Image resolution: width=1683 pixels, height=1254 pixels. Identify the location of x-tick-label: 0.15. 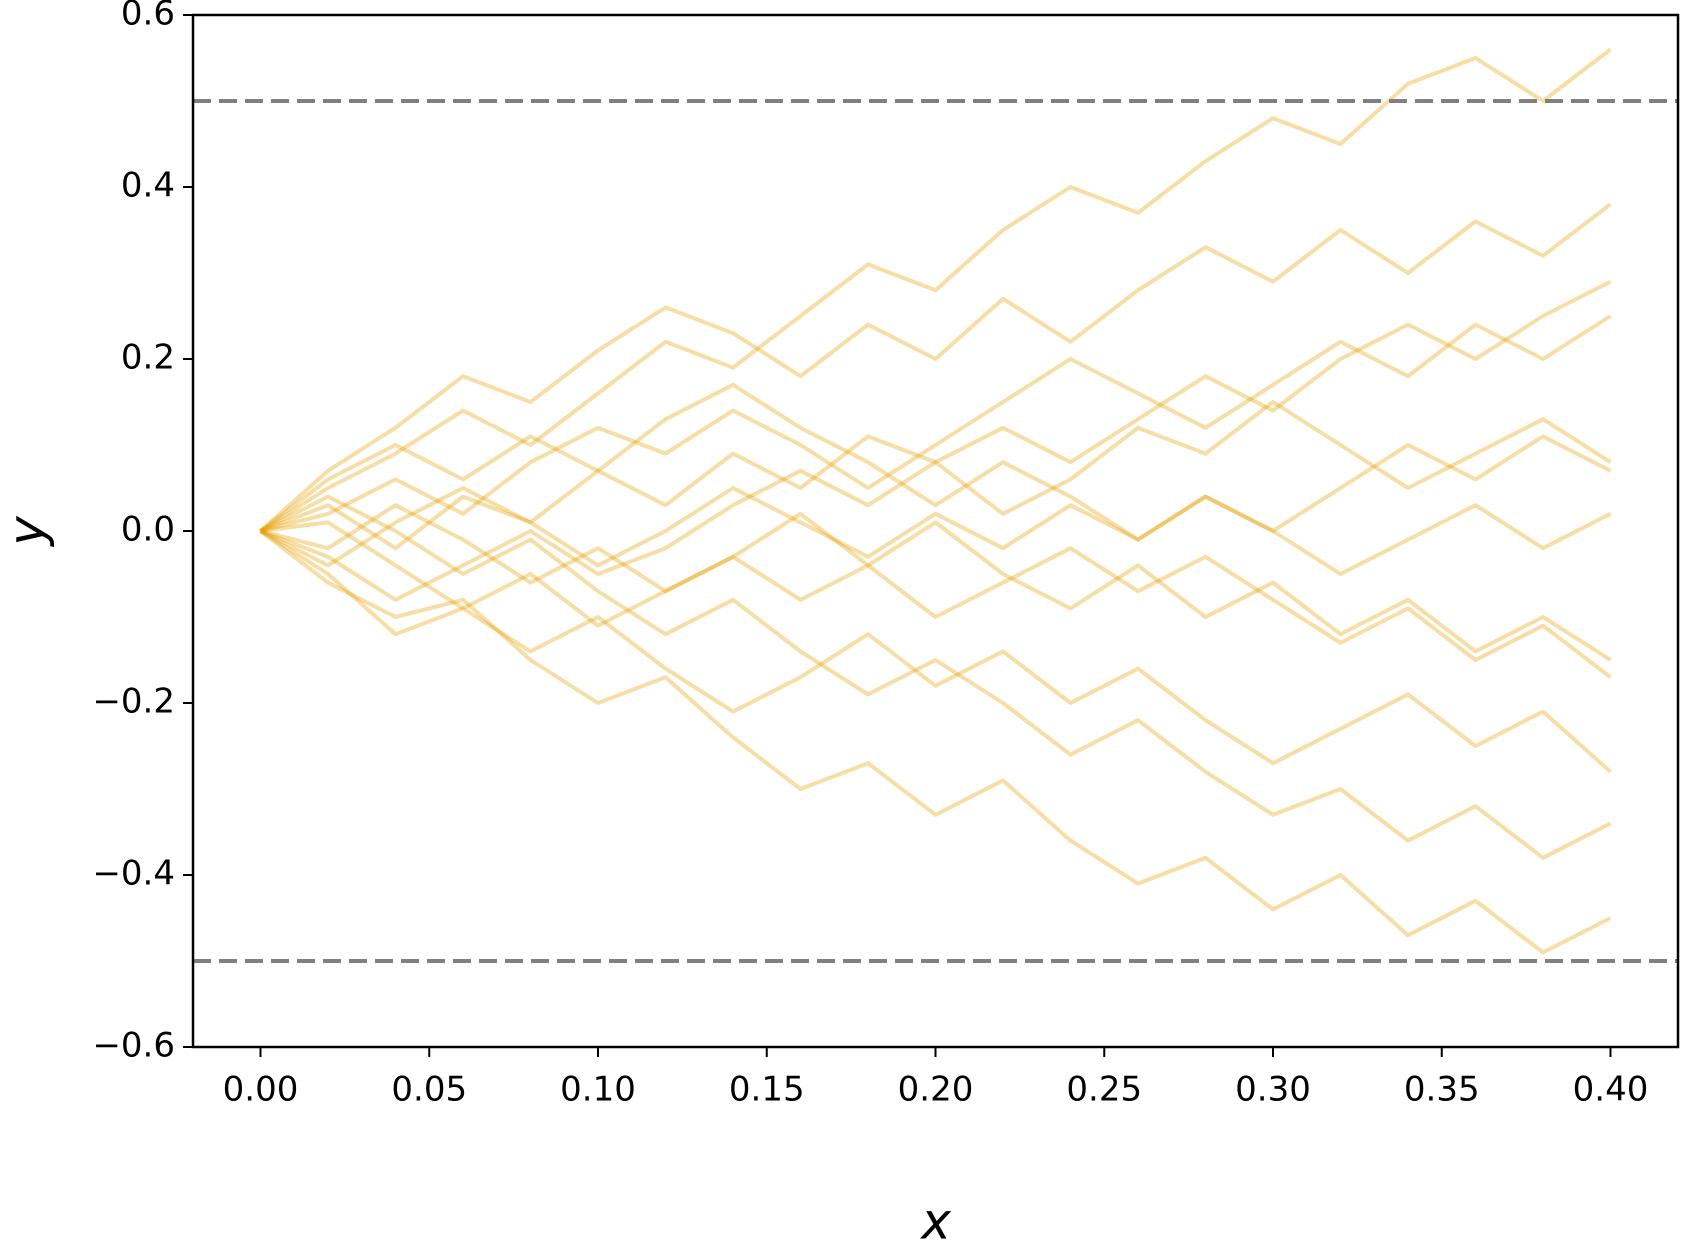
(767, 1090).